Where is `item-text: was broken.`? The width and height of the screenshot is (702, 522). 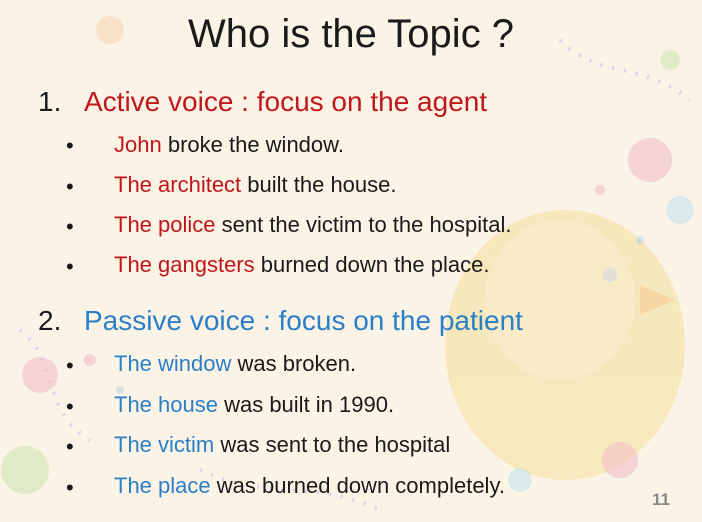
item-text: was broken. is located at coordinates (294, 363).